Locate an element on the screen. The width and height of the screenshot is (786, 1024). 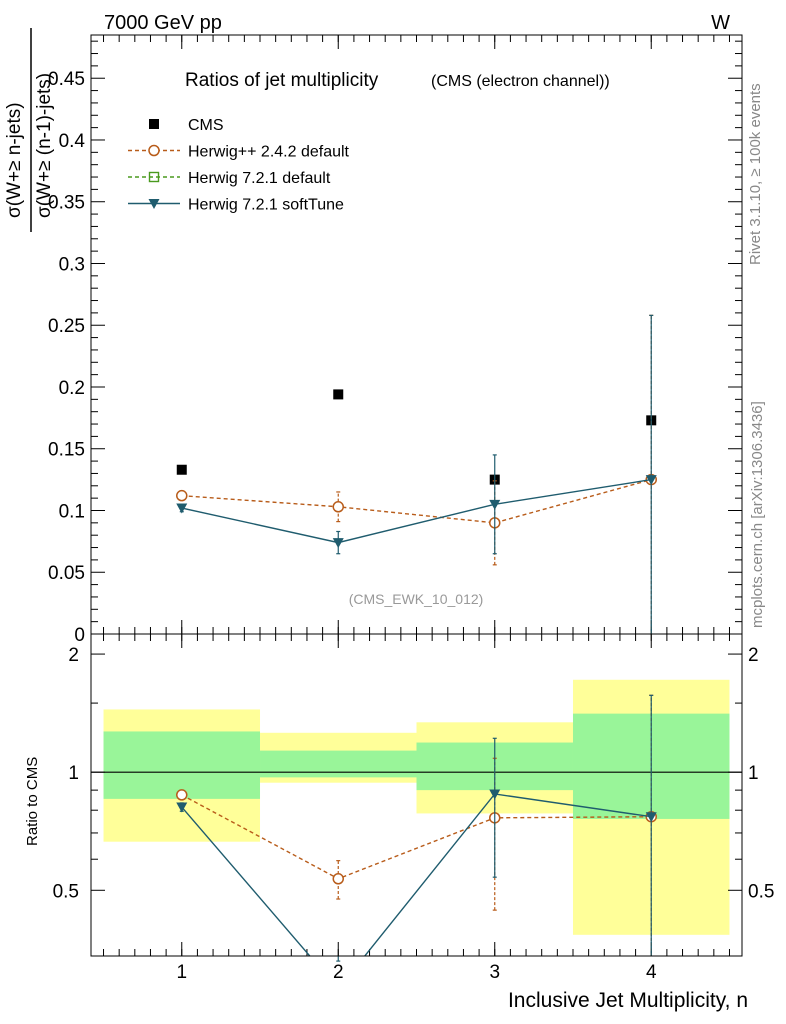
ratio-y-tick-label: 2 is located at coordinates (73, 655).